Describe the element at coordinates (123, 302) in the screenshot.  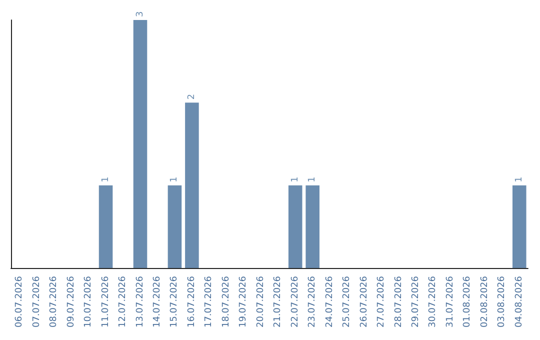
I see `x-tick-label: 12.07.2026` at that location.